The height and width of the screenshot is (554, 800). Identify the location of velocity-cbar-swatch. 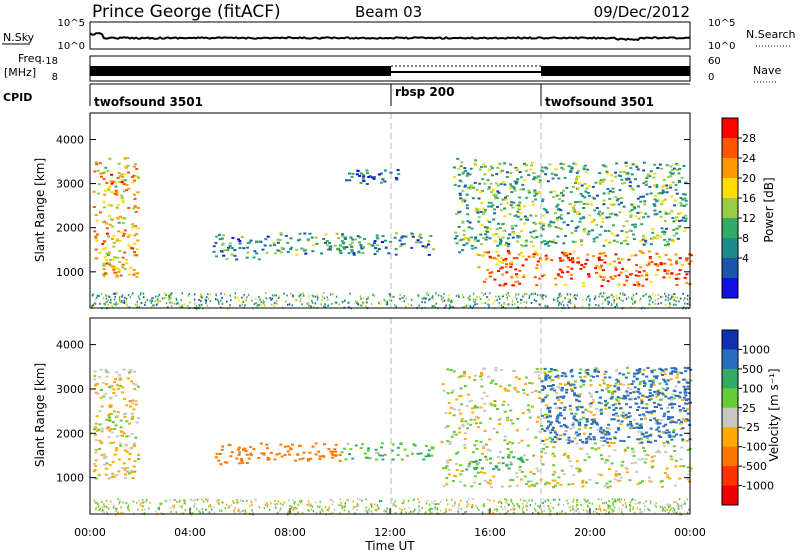
(730, 476).